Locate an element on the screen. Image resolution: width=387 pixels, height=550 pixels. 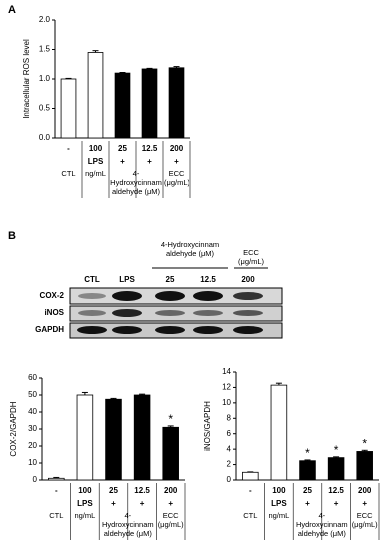
y-tick-label: 1.0 is located at coordinates (45, 78).